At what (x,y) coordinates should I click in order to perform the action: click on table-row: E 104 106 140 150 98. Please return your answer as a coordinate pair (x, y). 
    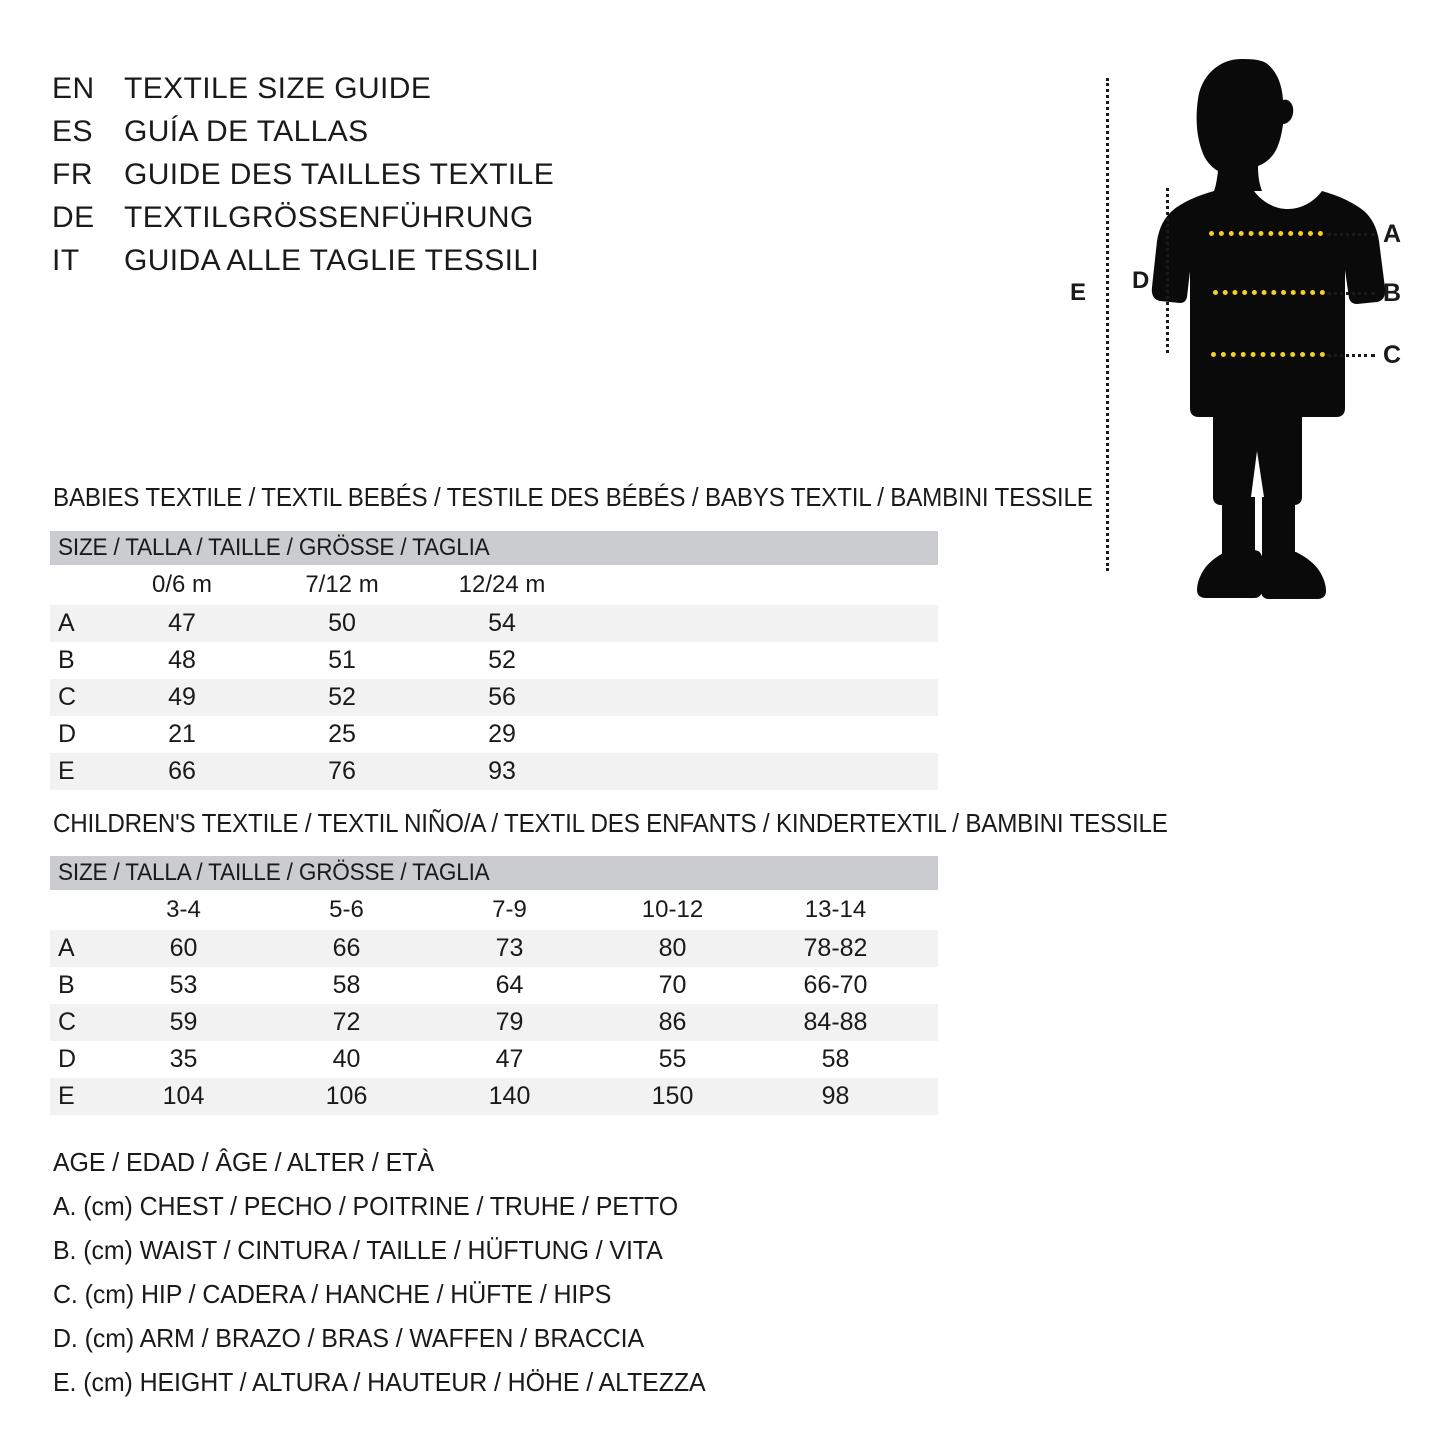
    Looking at the image, I should click on (494, 1096).